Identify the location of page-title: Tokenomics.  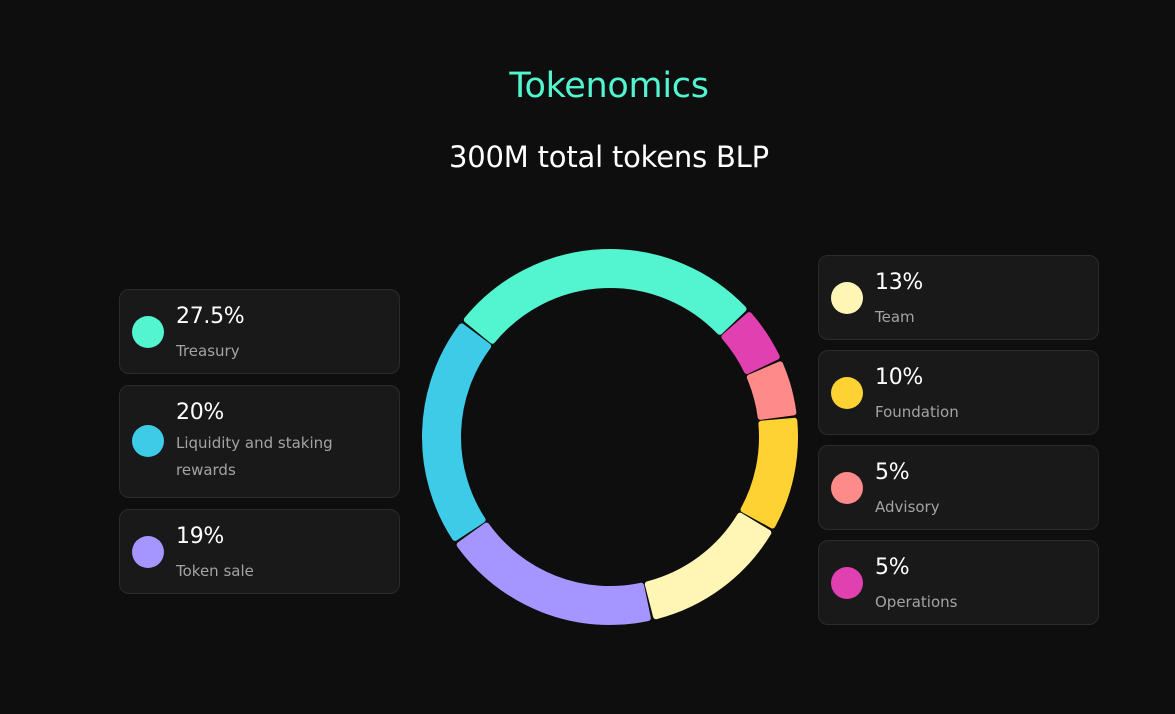
(609, 86).